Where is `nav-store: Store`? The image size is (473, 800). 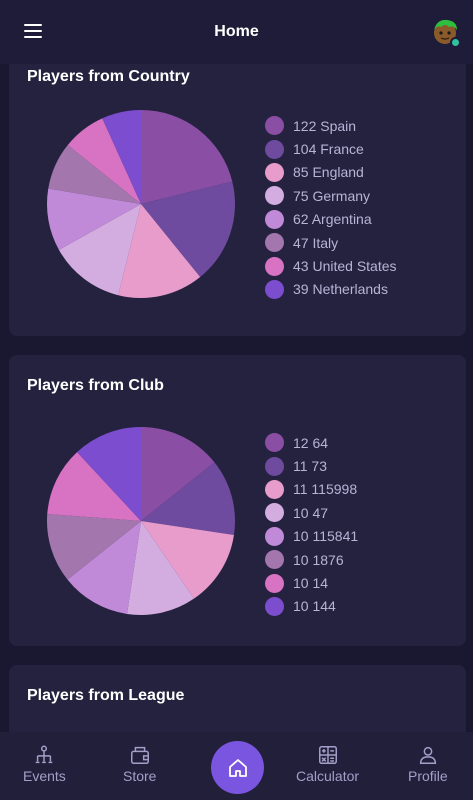 nav-store: Store is located at coordinates (139, 764).